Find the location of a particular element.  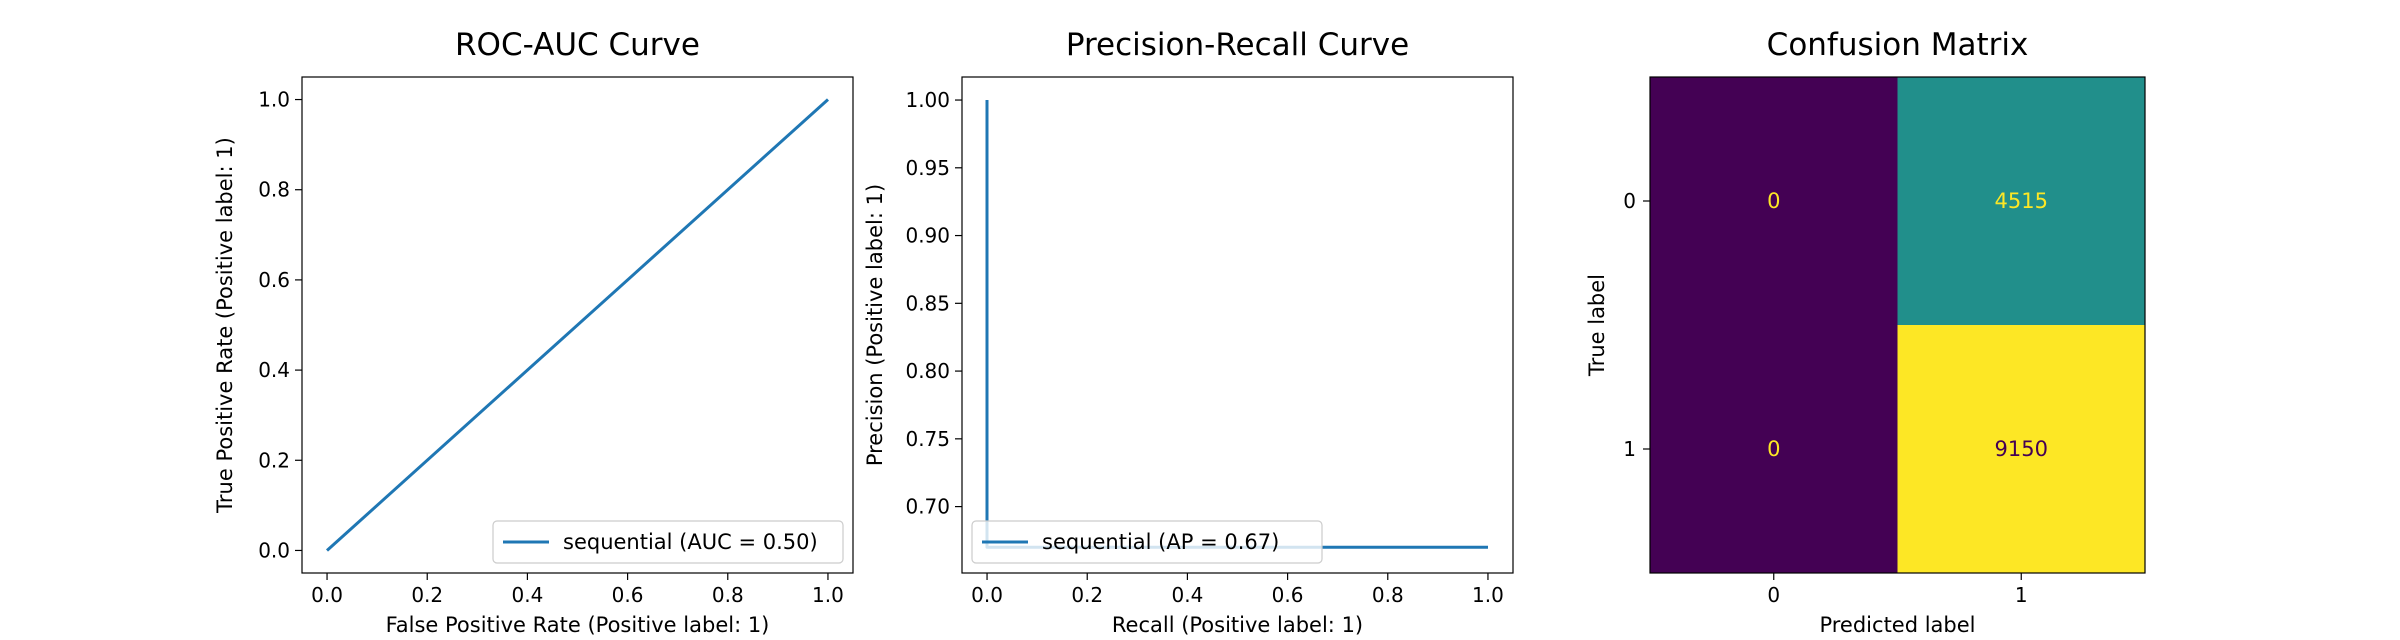

legend: sequential (AP = 0.67) is located at coordinates (1147, 542).